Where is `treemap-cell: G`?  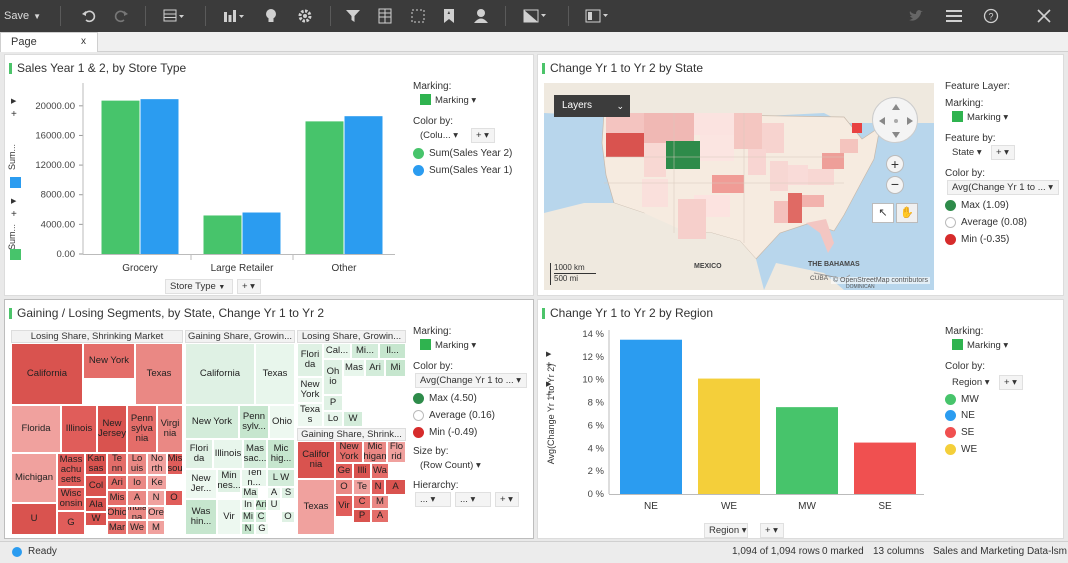
treemap-cell: G is located at coordinates (71, 523).